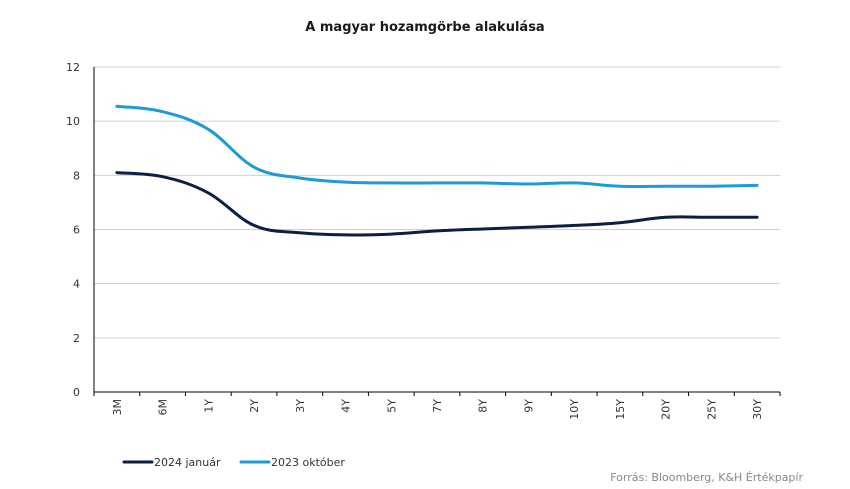  What do you see at coordinates (76, 284) in the screenshot?
I see `y-tick-label: 4` at bounding box center [76, 284].